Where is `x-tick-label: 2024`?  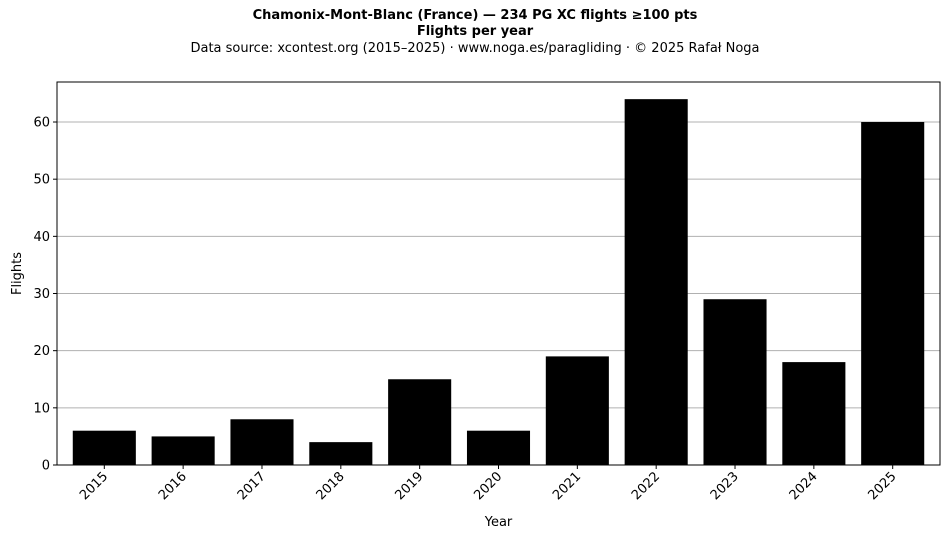 x-tick-label: 2024 is located at coordinates (804, 486).